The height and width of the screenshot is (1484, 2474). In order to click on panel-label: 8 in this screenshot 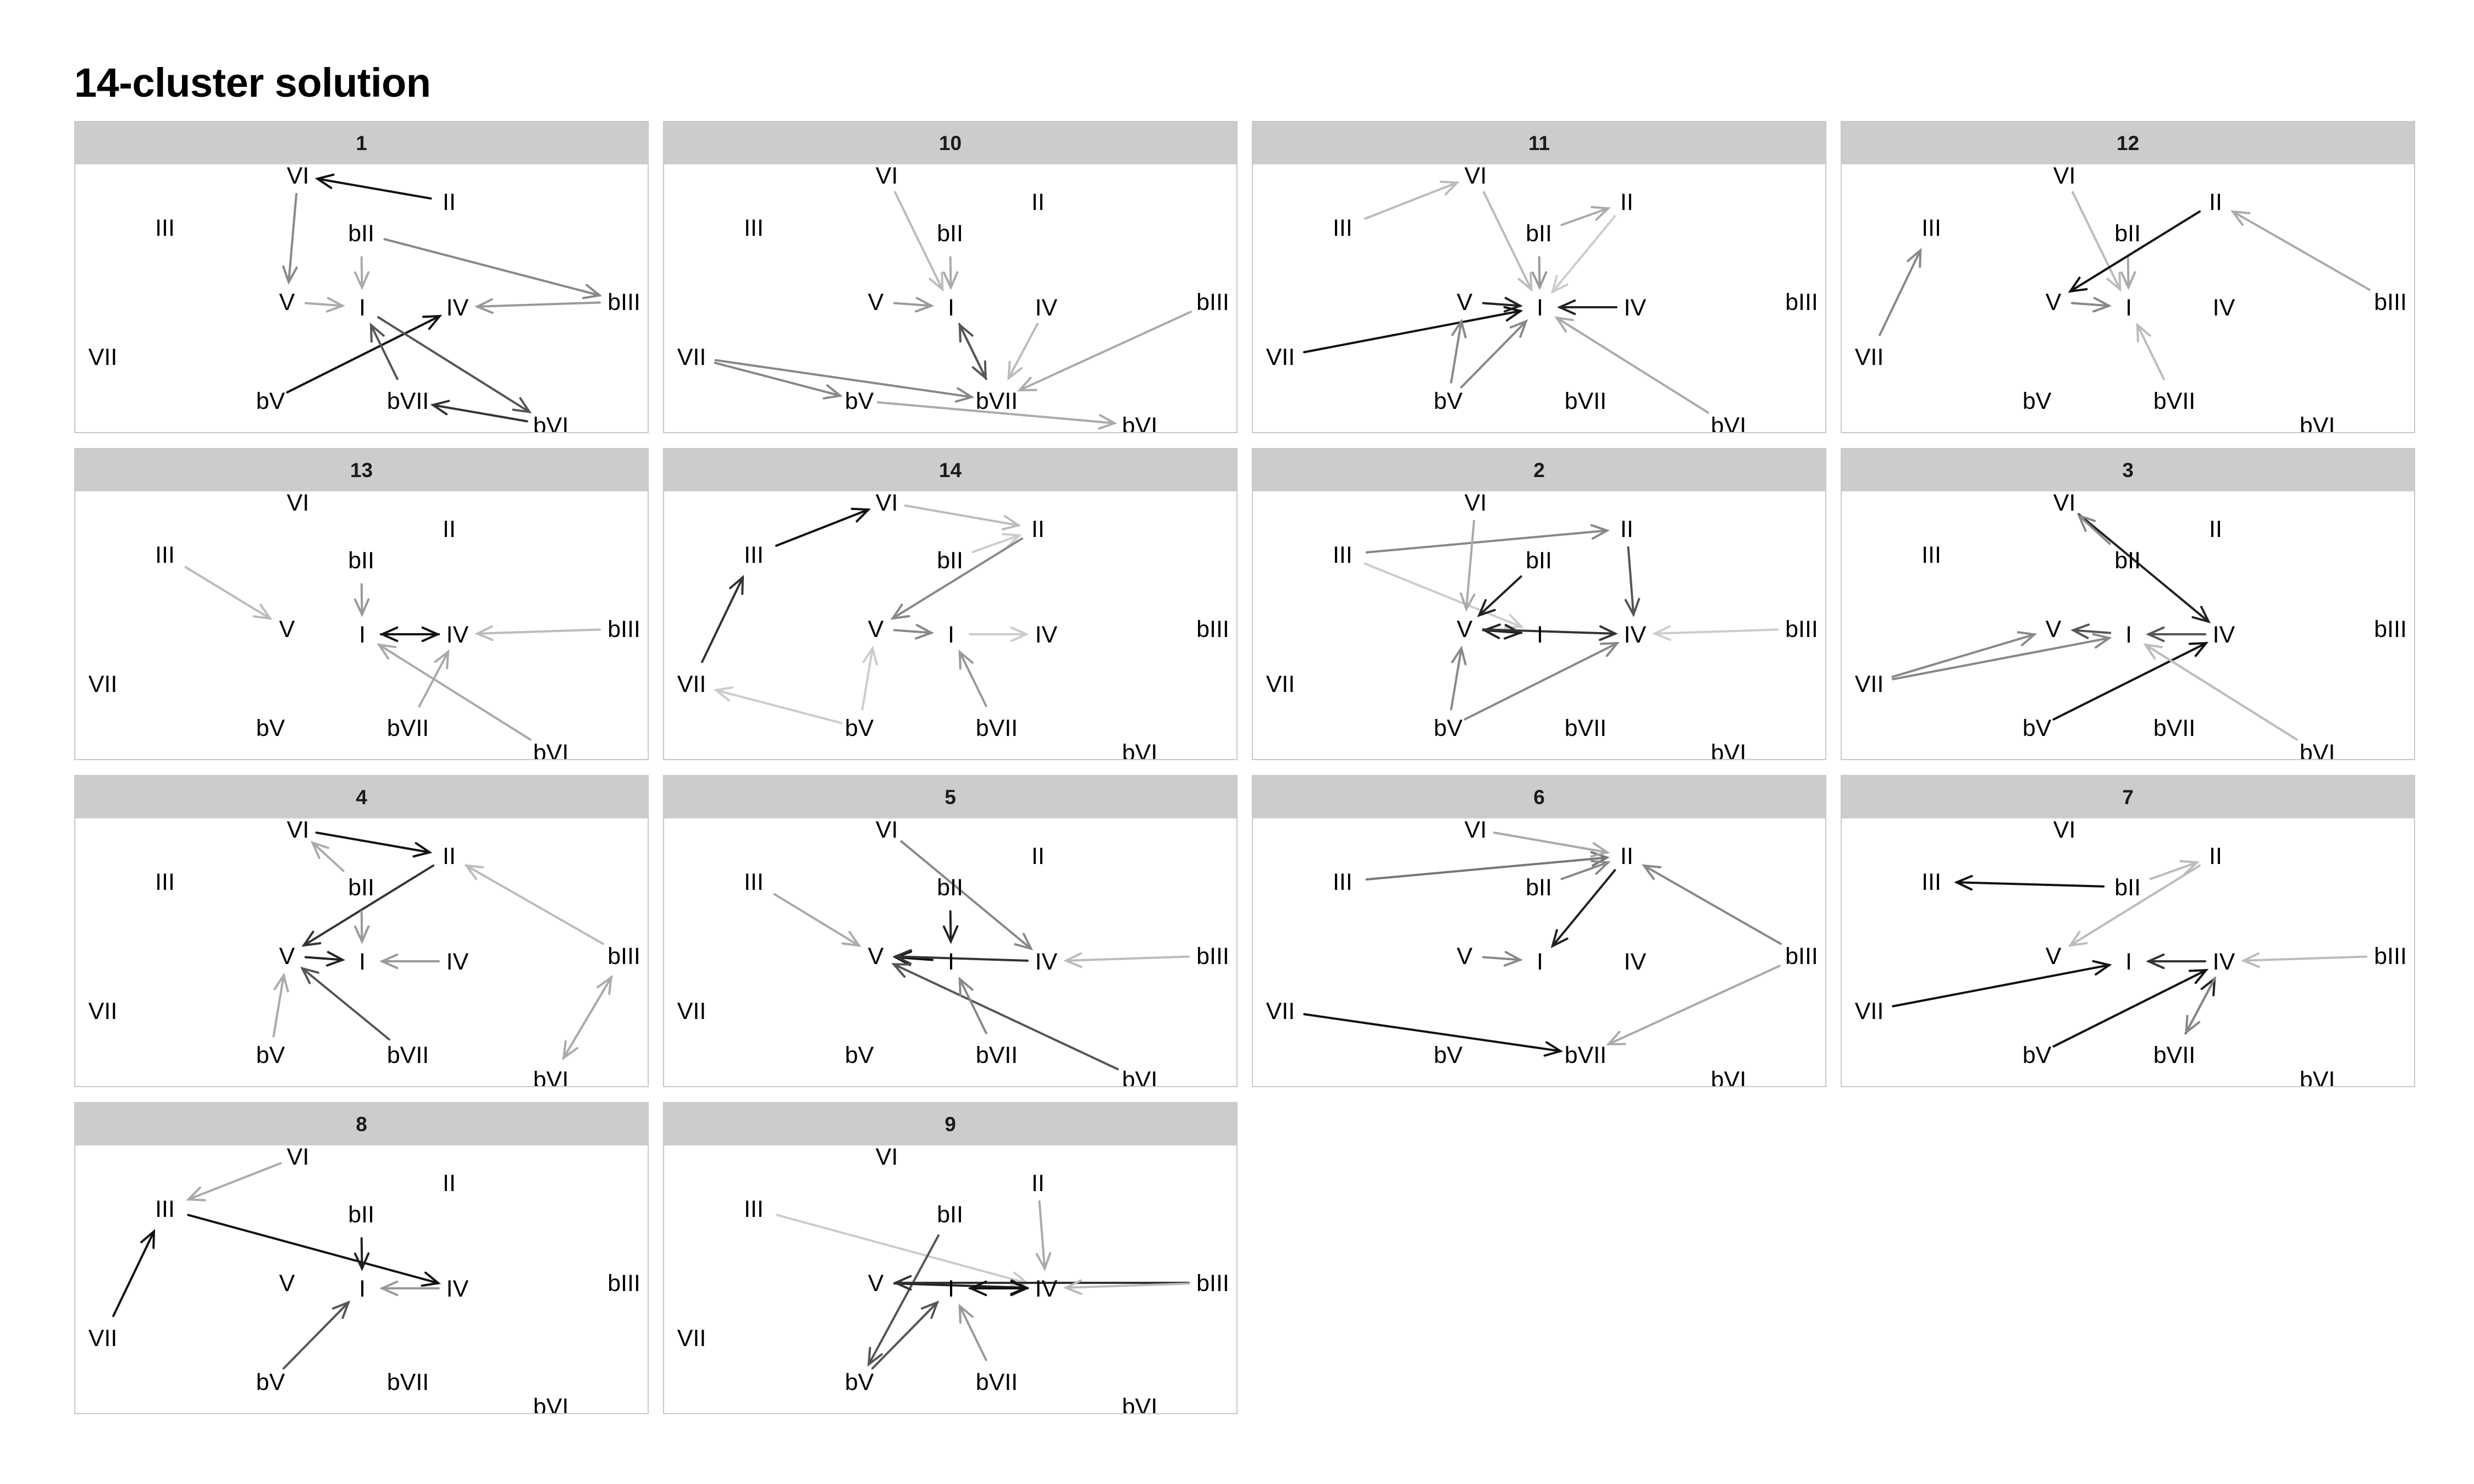, I will do `click(361, 1124)`.